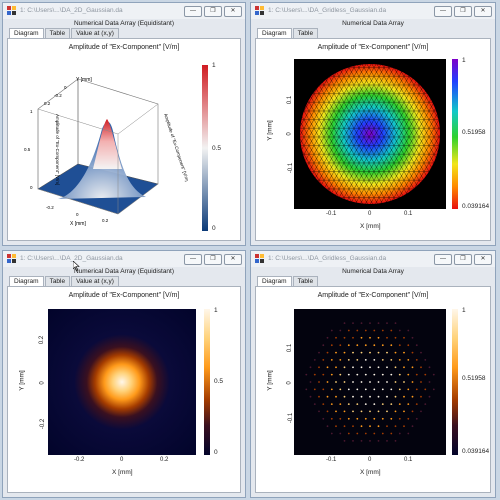  What do you see at coordinates (122, 382) in the screenshot?
I see `heatmap-plot` at bounding box center [122, 382].